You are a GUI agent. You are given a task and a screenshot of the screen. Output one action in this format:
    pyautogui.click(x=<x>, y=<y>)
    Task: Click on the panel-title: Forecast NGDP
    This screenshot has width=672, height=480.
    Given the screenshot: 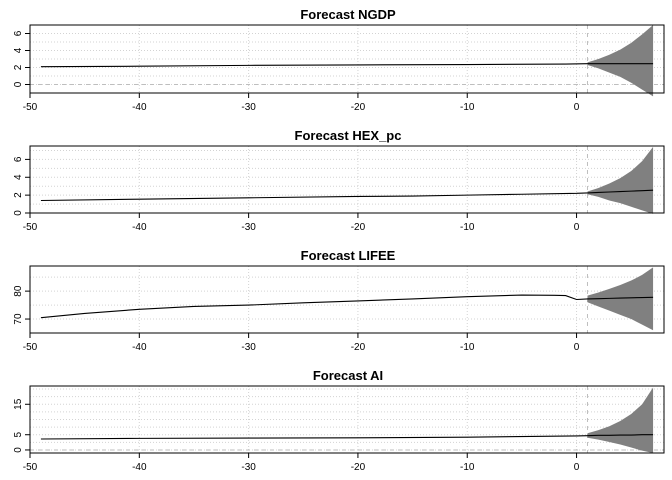 What is the action you would take?
    pyautogui.click(x=348, y=14)
    